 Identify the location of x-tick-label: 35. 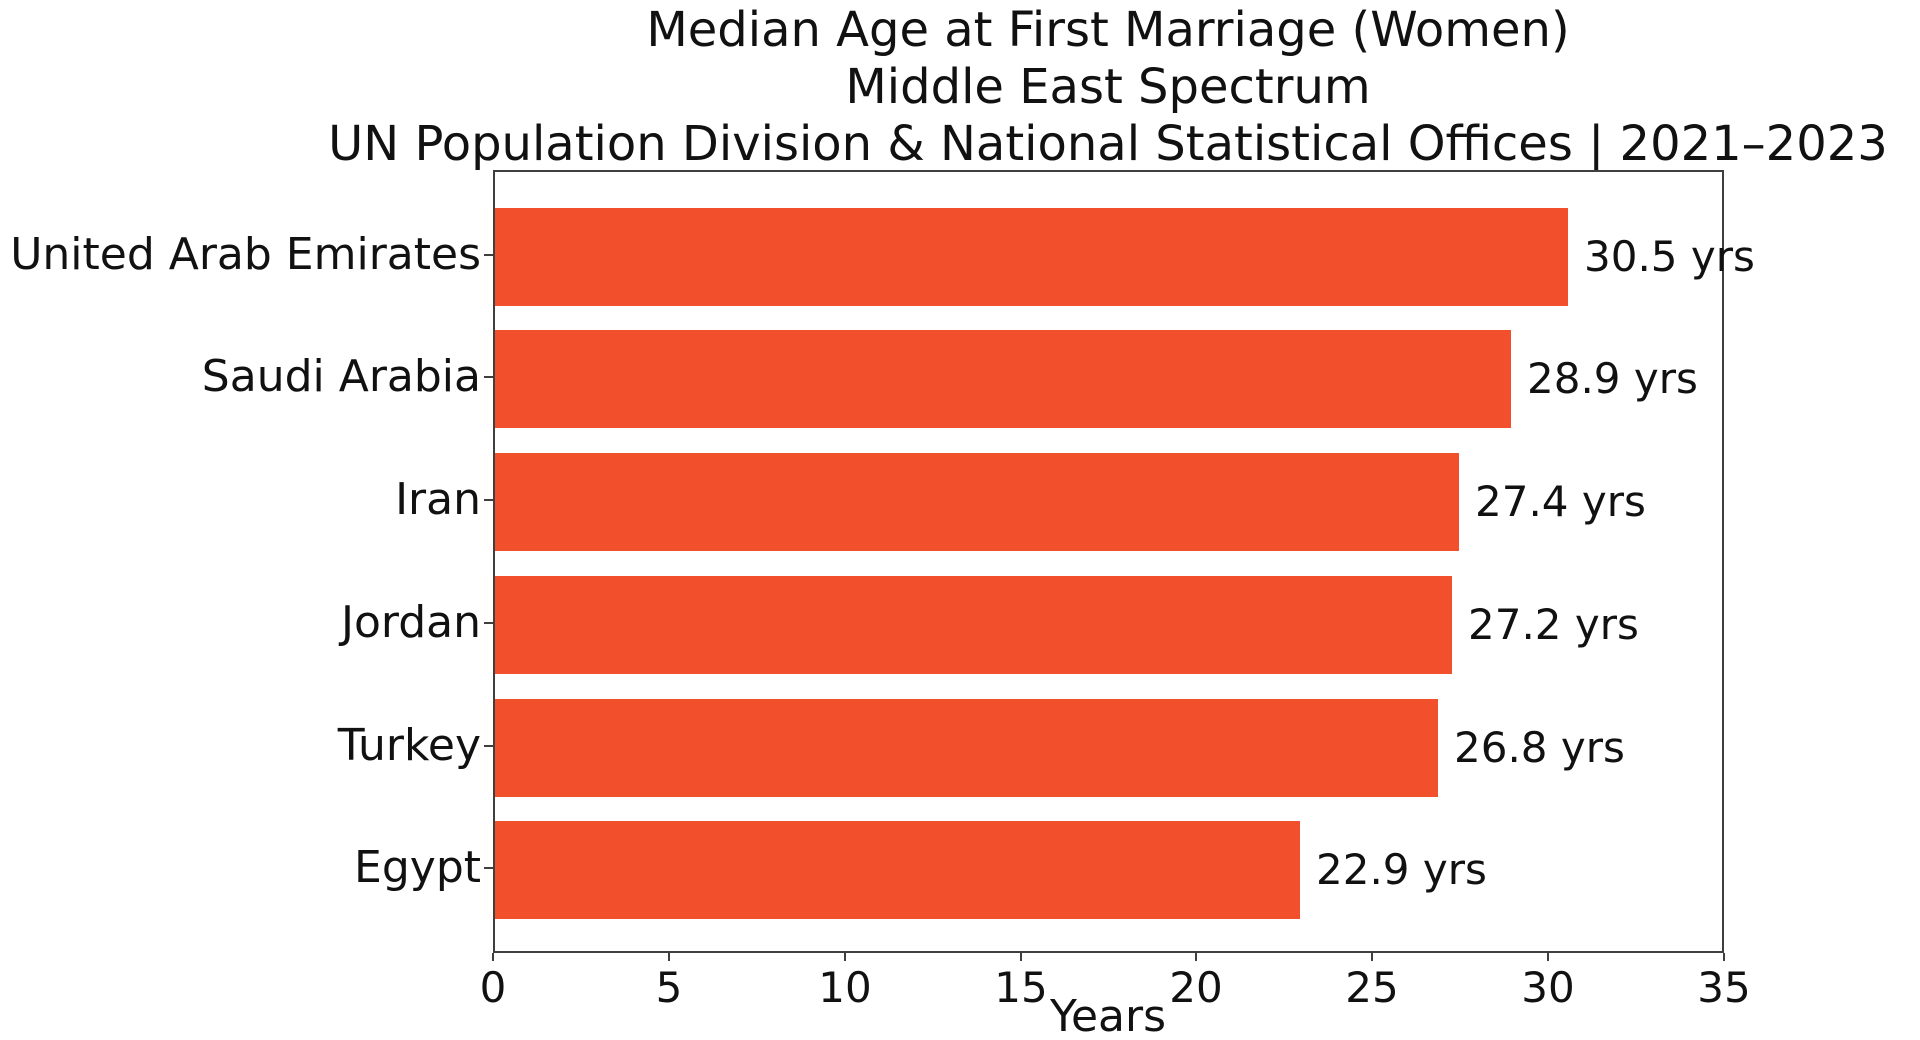
(1724, 987).